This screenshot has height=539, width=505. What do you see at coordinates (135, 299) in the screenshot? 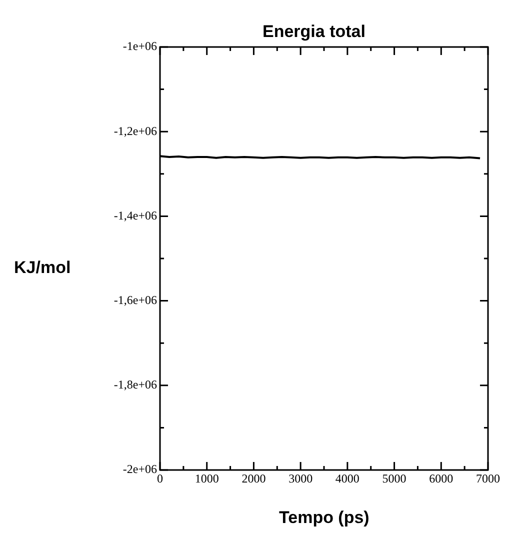
I see `y-tick-label: -1,6e+06` at bounding box center [135, 299].